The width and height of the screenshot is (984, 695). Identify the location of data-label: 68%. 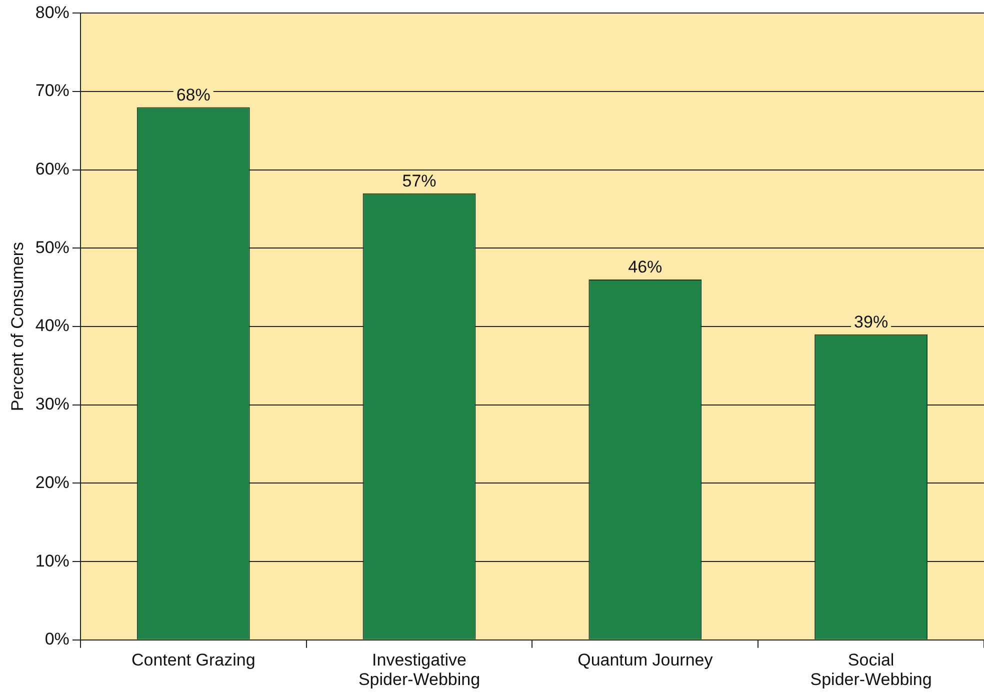
(193, 94).